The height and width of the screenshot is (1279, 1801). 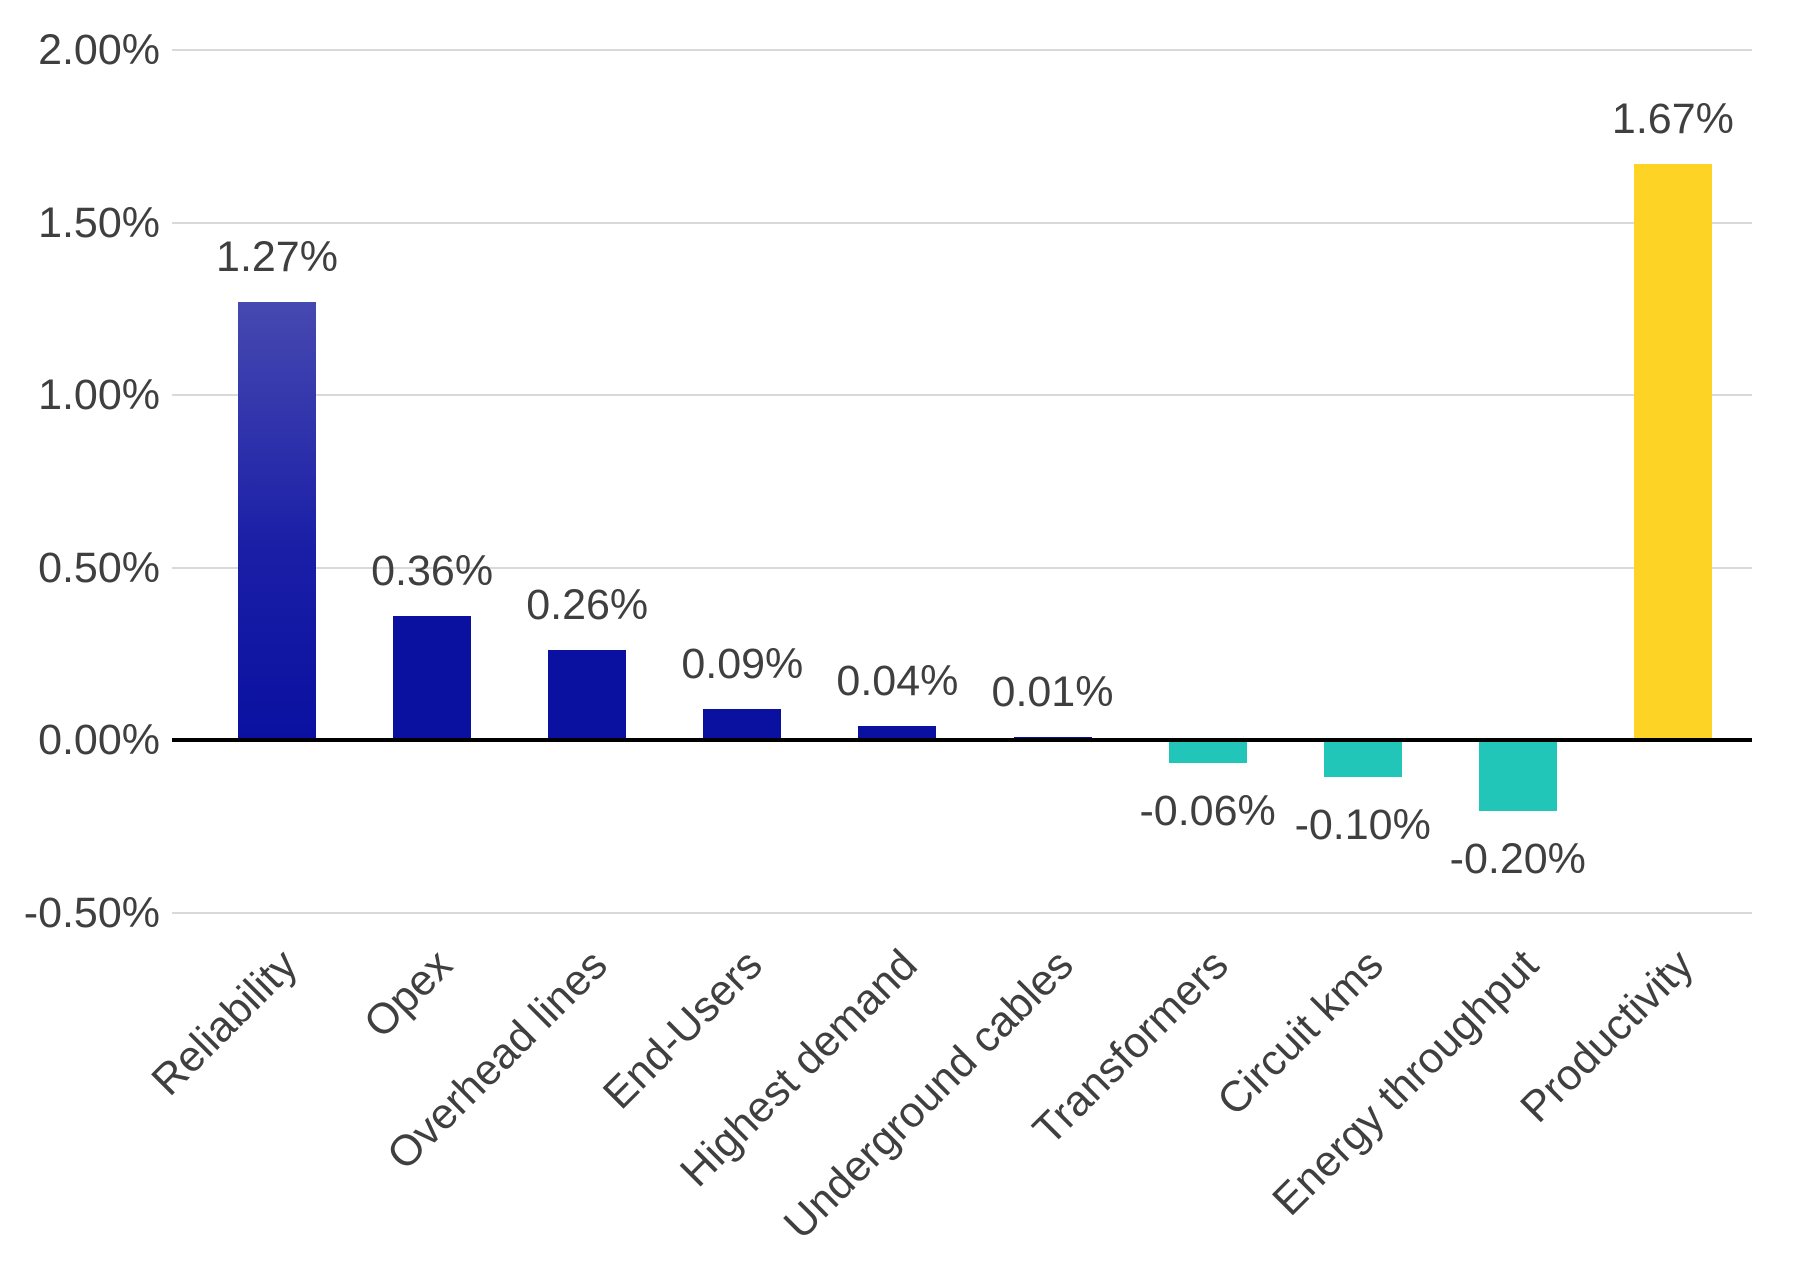 I want to click on y-axis-tick-label: 1.50%, so click(x=99, y=222).